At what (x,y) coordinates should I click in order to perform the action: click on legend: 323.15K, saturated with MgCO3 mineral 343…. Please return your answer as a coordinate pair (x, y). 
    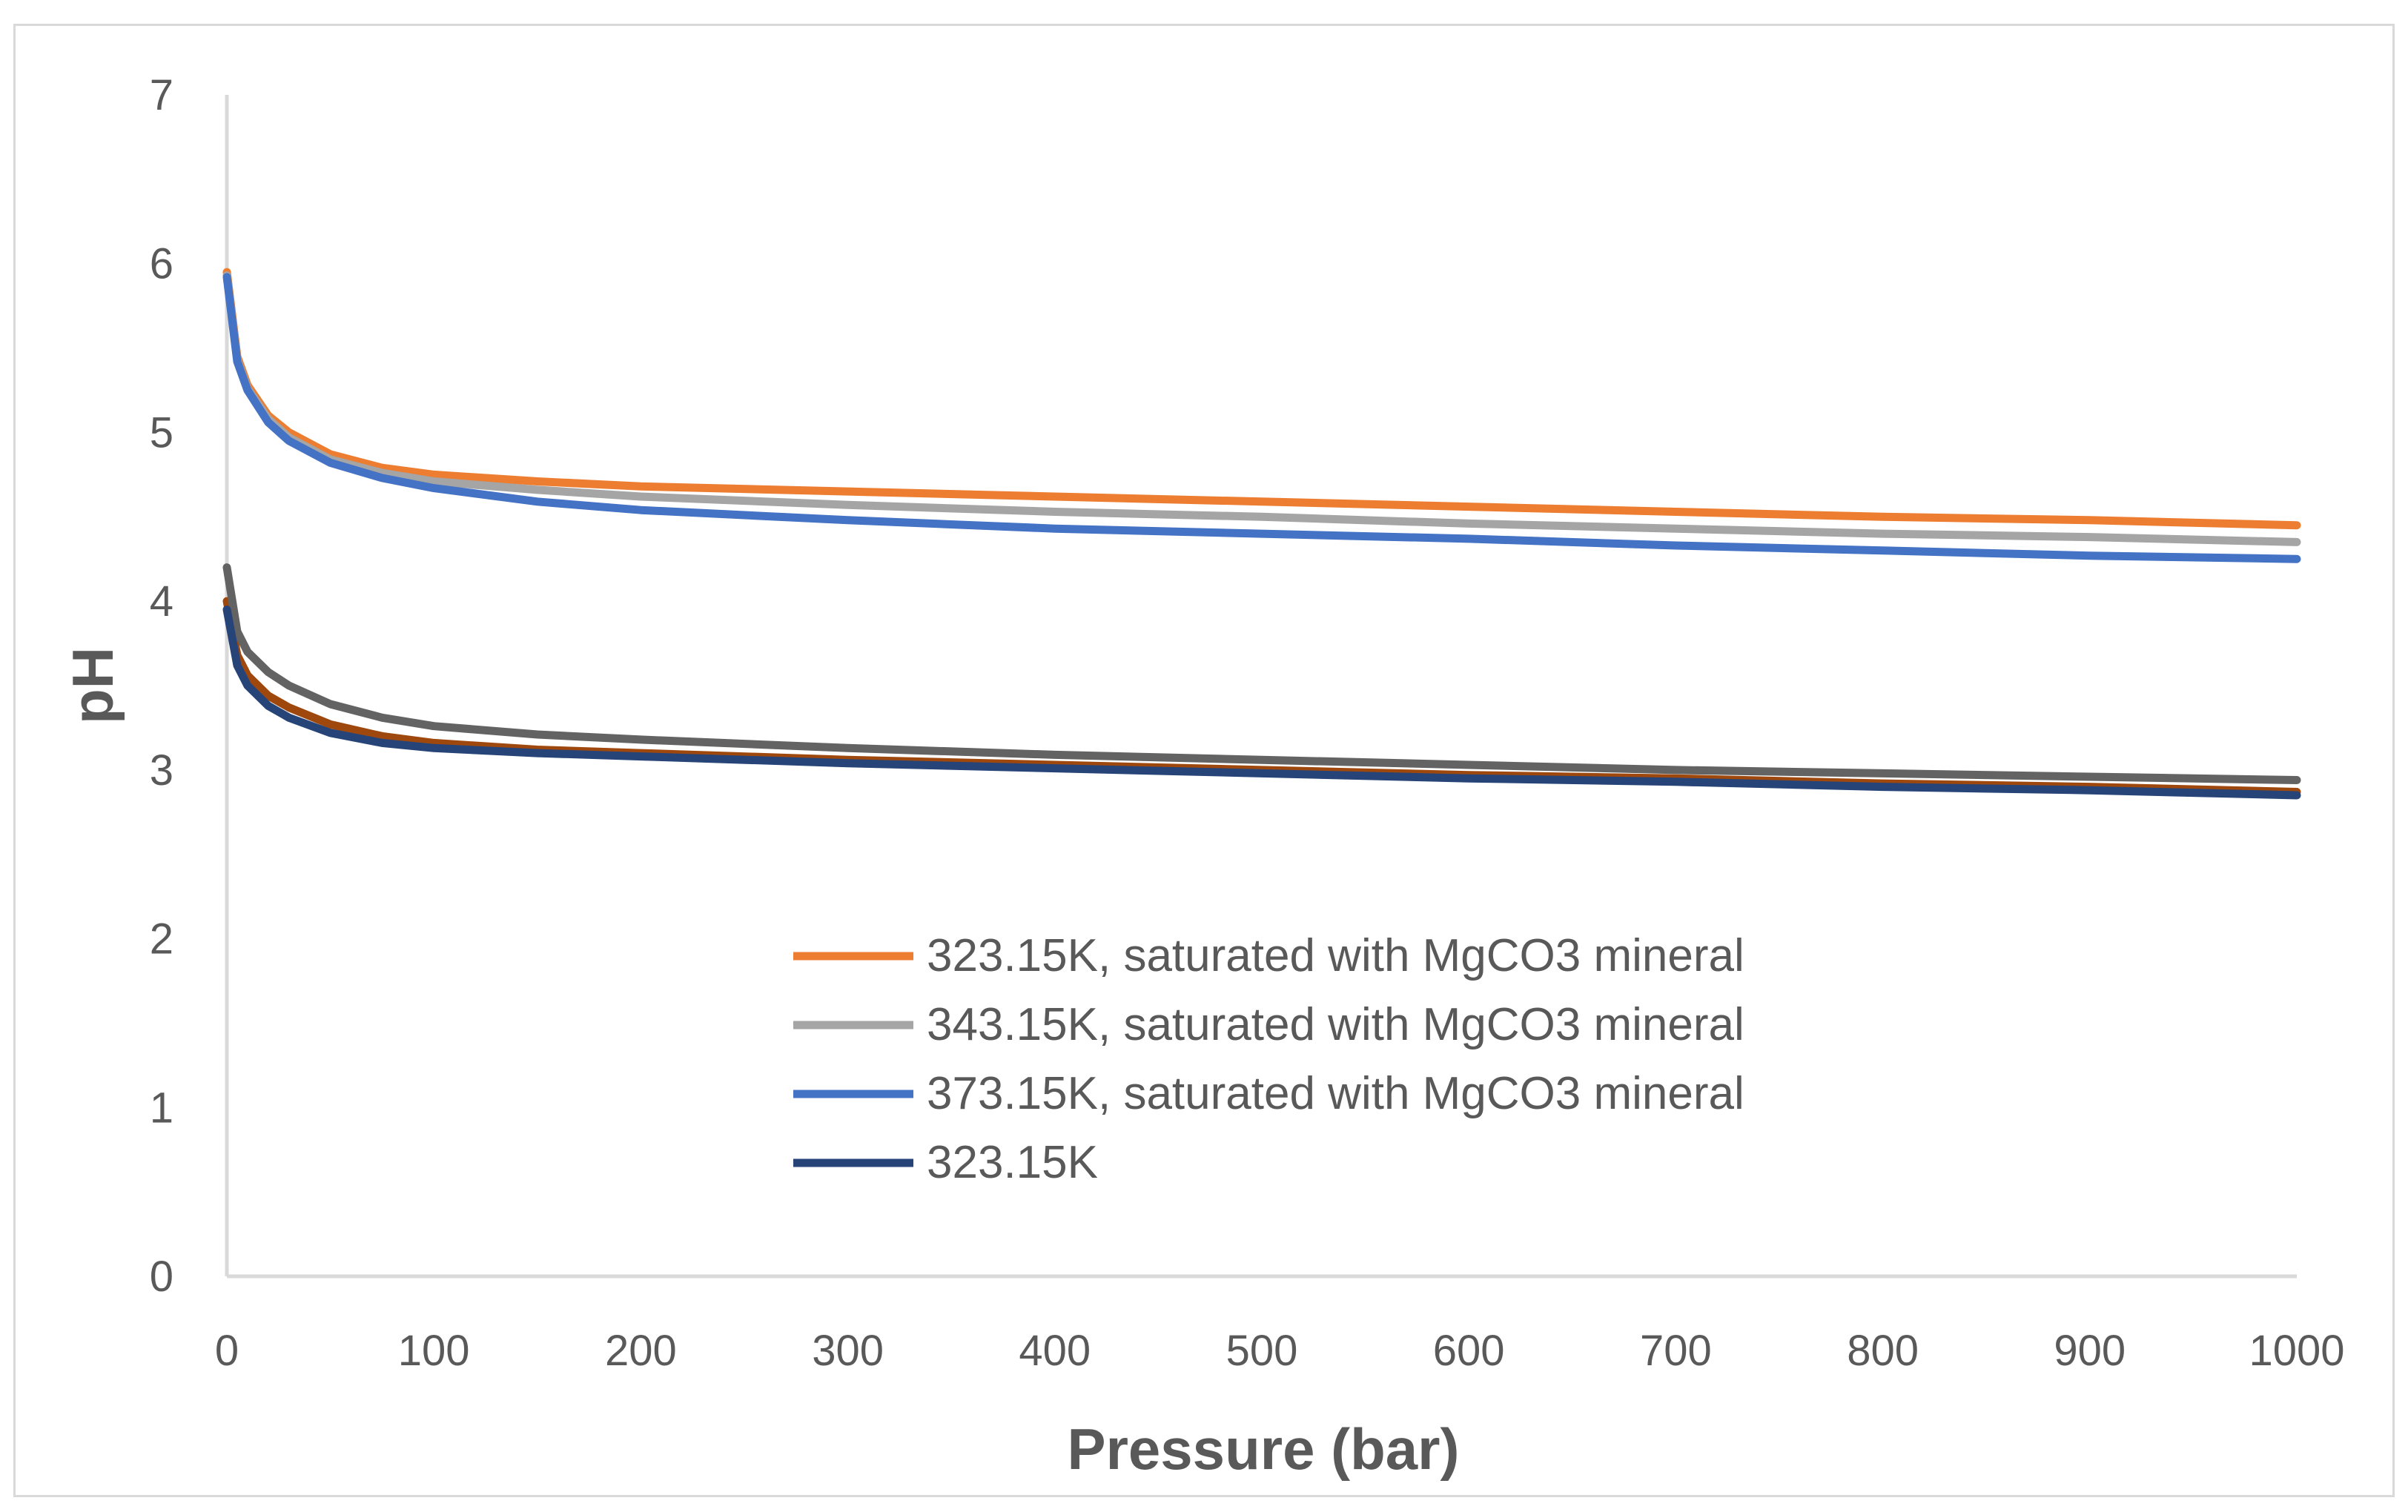
    Looking at the image, I should click on (1268, 1059).